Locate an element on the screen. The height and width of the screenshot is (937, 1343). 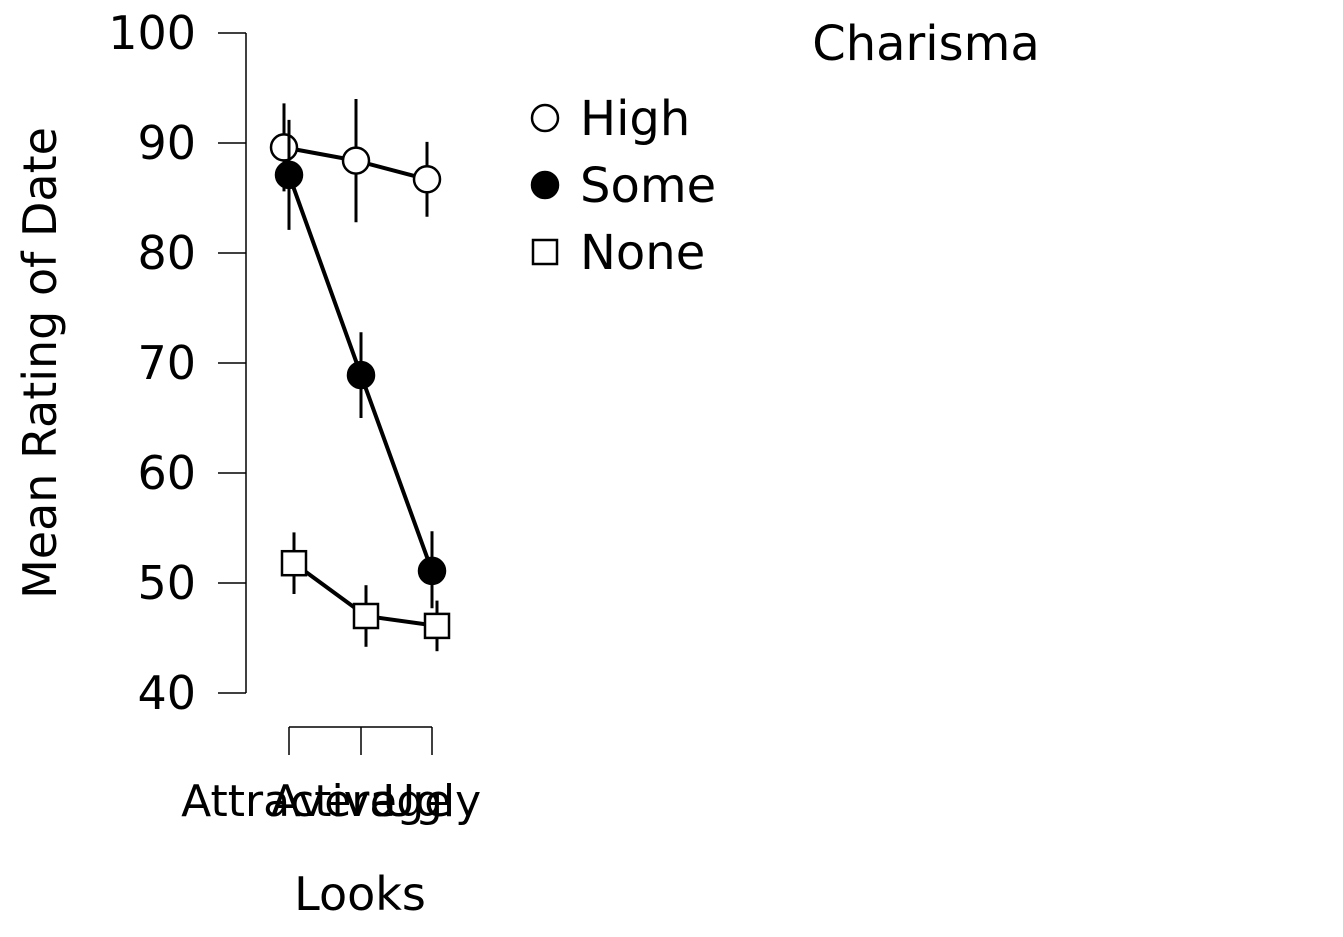
point-some-ugly is located at coordinates (432, 571).